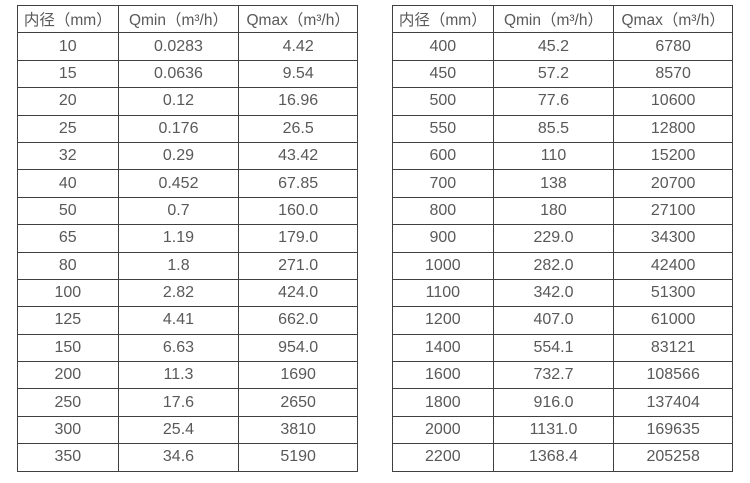 Image resolution: width=750 pixels, height=483 pixels. What do you see at coordinates (298, 74) in the screenshot?
I see `table-cell: 9.54` at bounding box center [298, 74].